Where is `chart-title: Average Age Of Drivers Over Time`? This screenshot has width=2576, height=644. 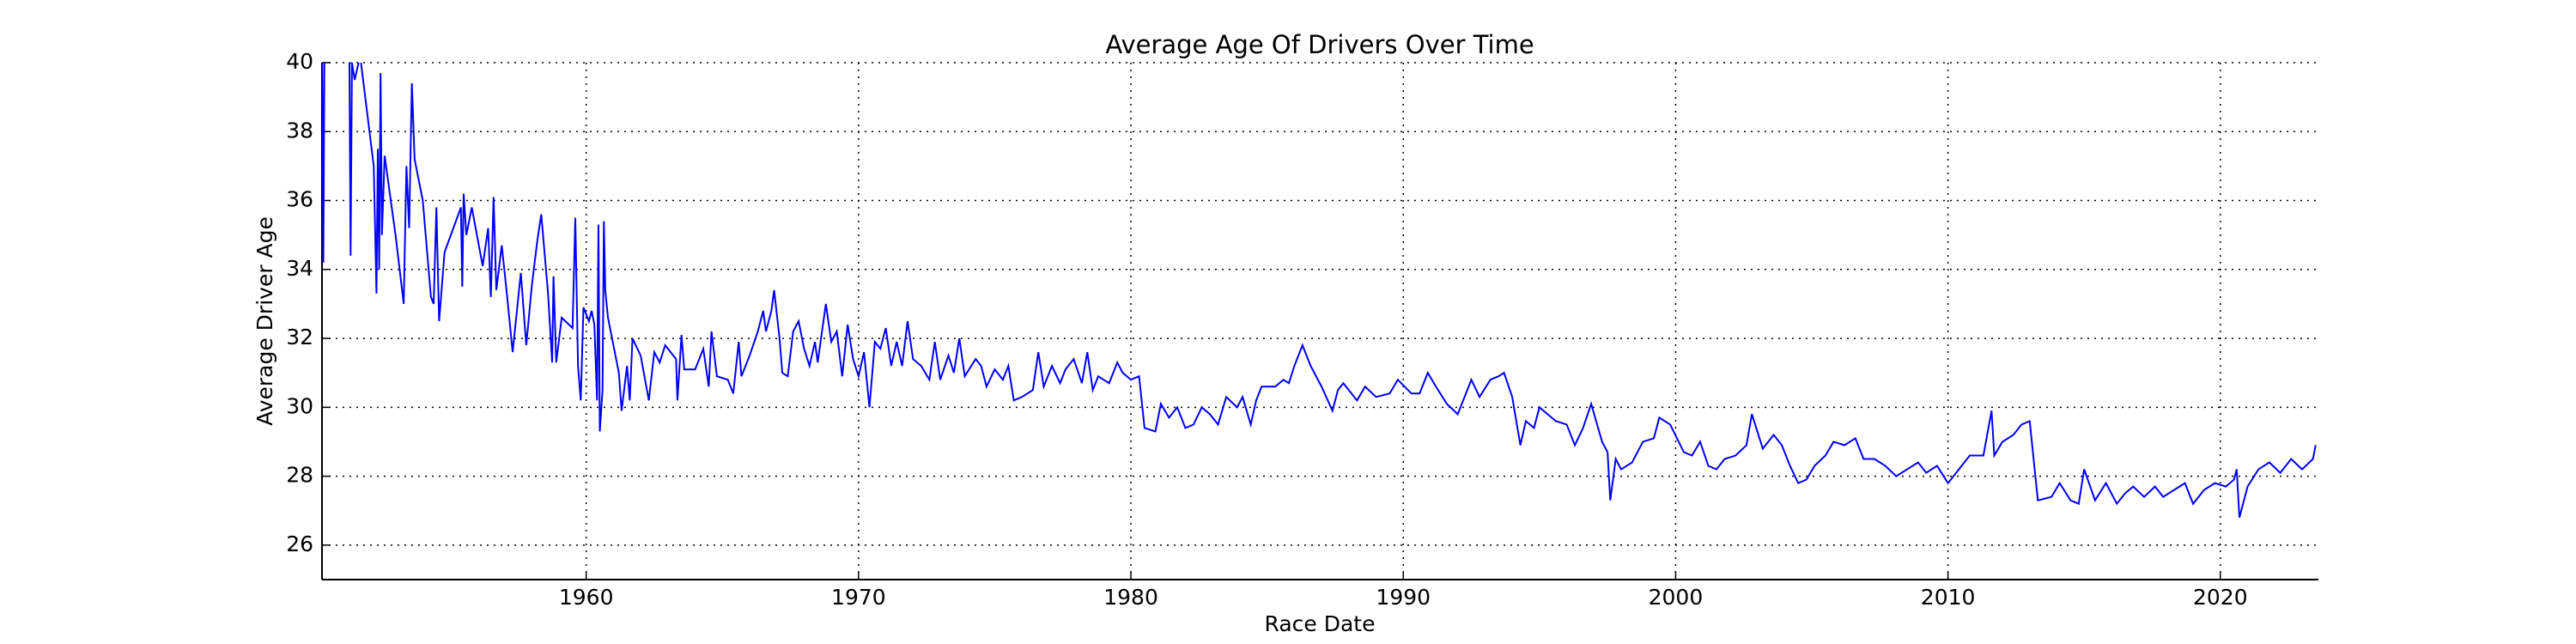
chart-title: Average Age Of Drivers Over Time is located at coordinates (1319, 44).